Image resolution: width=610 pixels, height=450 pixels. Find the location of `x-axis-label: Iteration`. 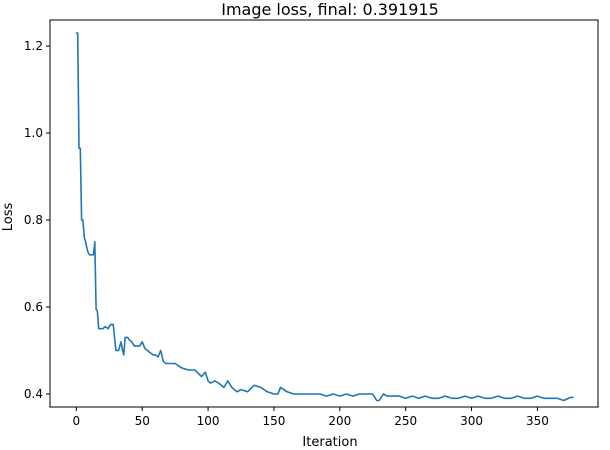

x-axis-label: Iteration is located at coordinates (329, 442).